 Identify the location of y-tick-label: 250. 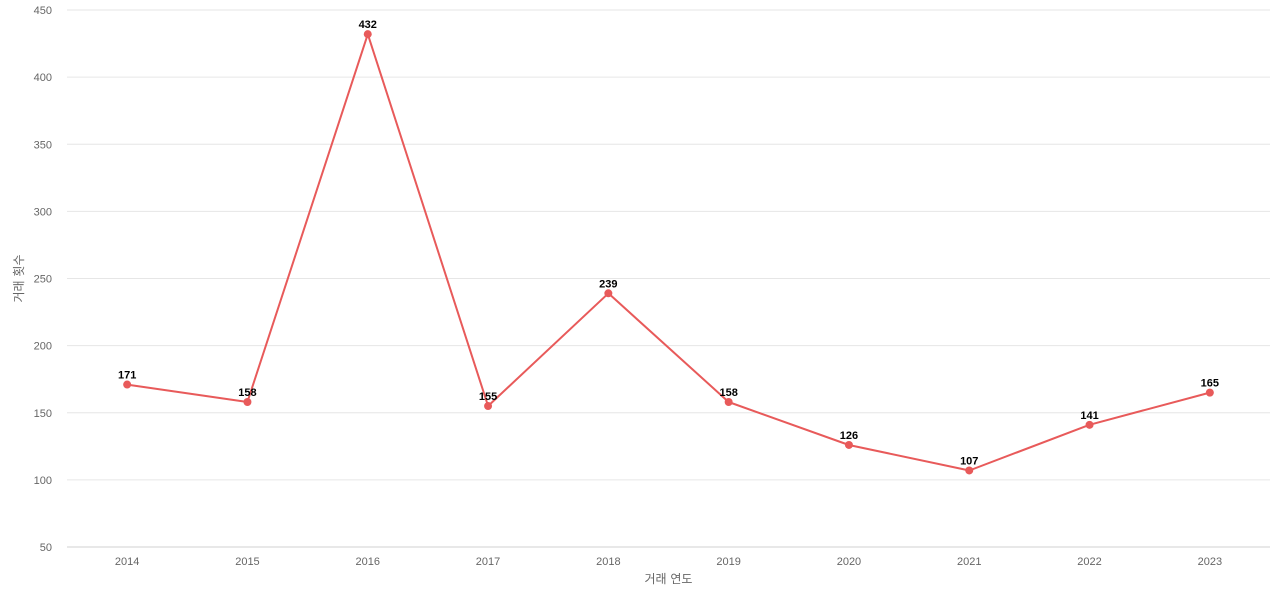
(43, 280).